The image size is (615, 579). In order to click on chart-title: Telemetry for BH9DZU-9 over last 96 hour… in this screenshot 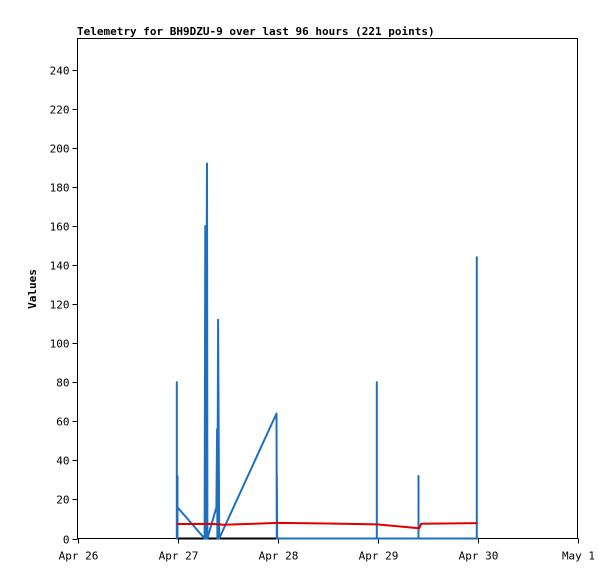, I will do `click(256, 31)`.